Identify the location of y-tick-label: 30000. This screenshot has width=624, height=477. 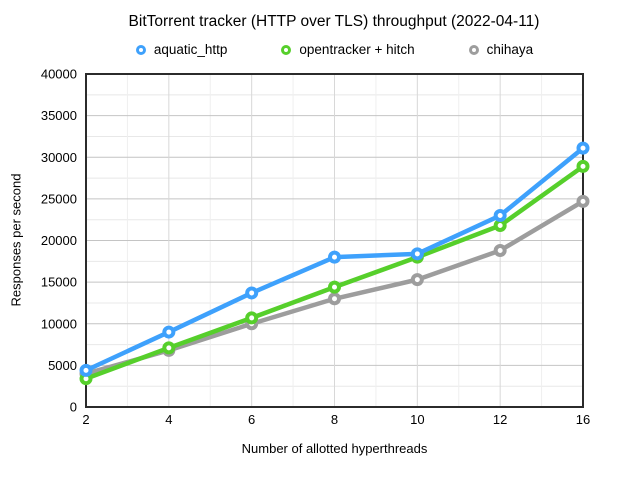
(59, 157).